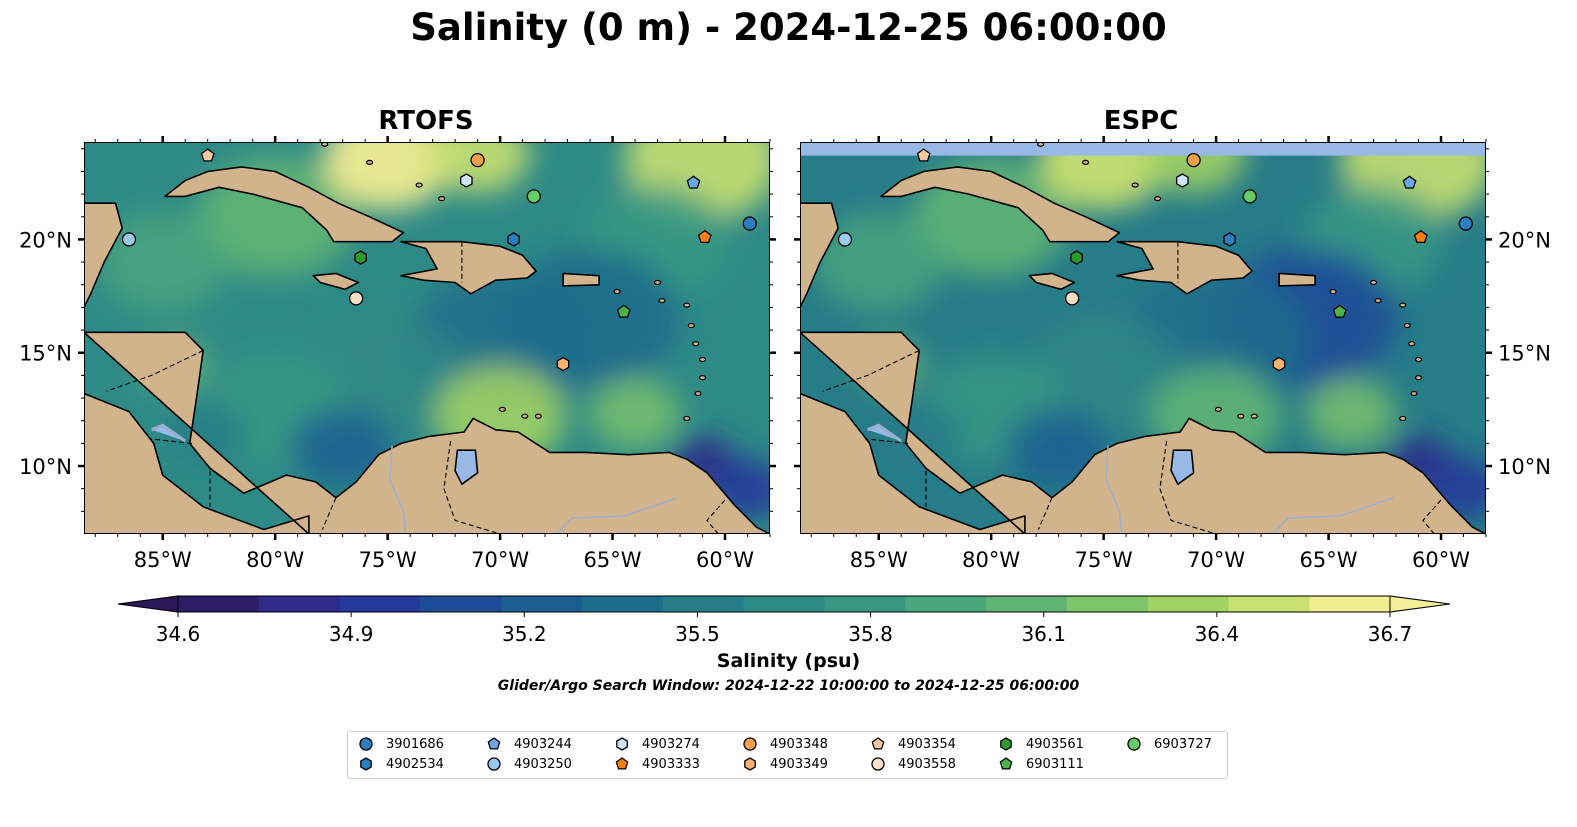  Describe the element at coordinates (543, 764) in the screenshot. I see `legend-label: 4903250` at that location.